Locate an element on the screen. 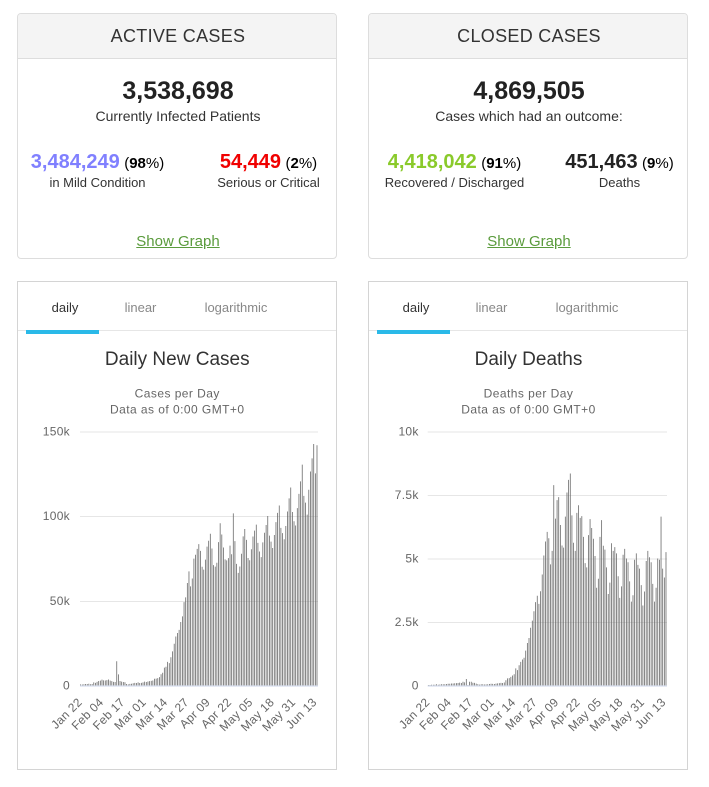 The width and height of the screenshot is (709, 787). svg-text: 100k is located at coordinates (57, 516).